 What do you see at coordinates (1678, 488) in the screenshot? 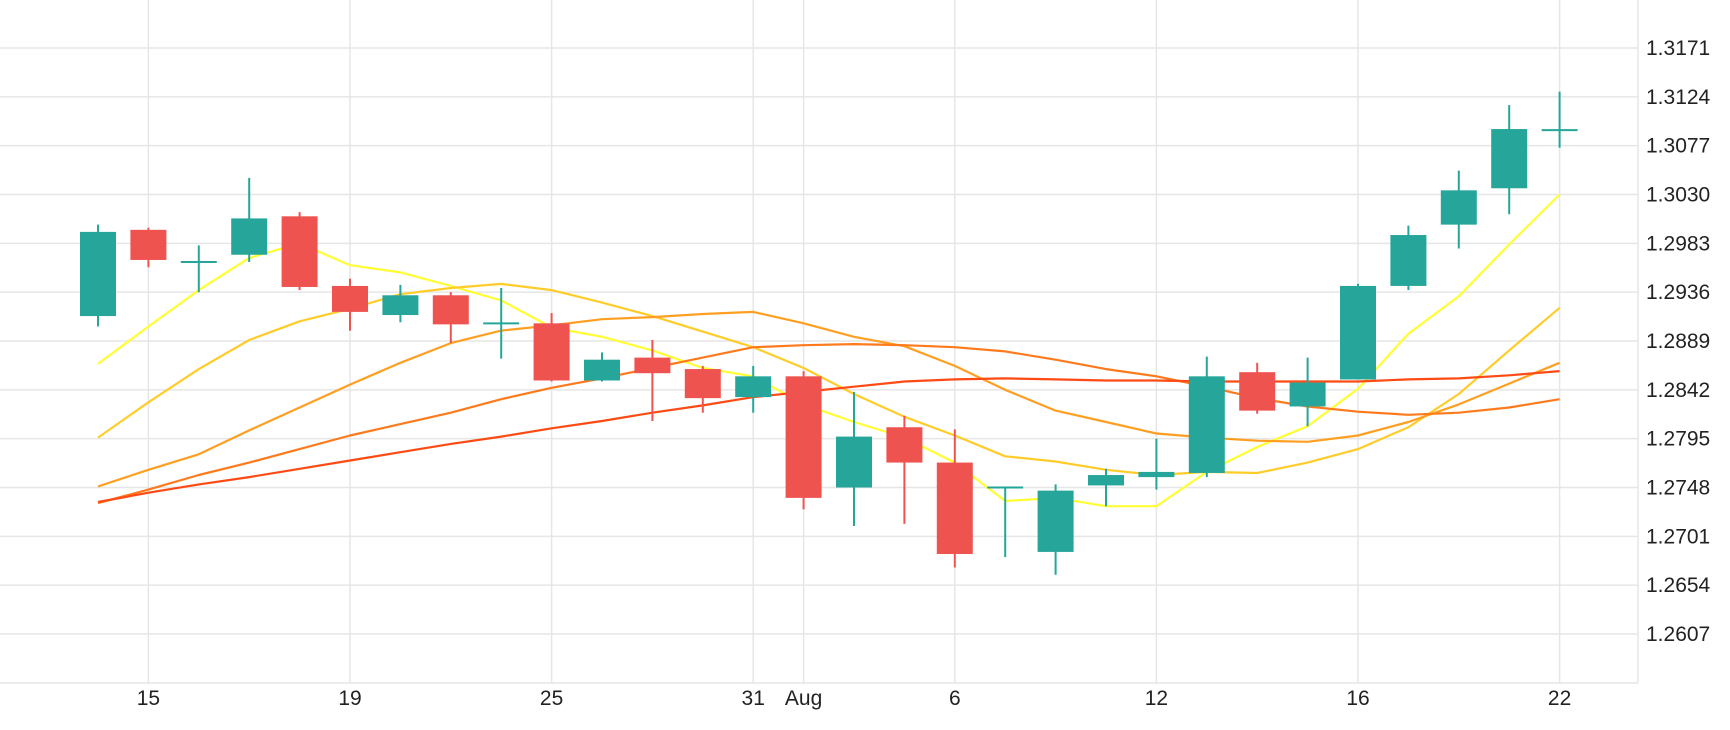
I see `price-tick-label: 1.2748` at bounding box center [1678, 488].